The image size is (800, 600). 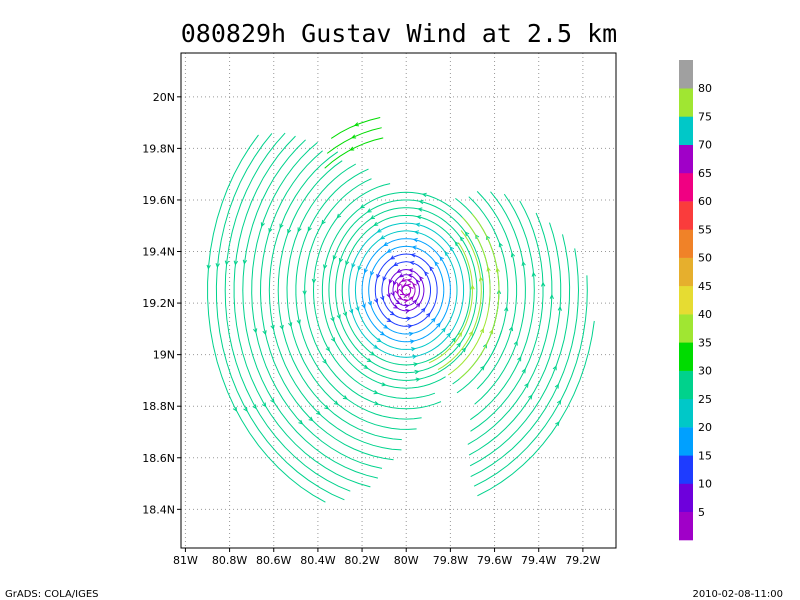 What do you see at coordinates (705, 342) in the screenshot?
I see `colorbar-label: 35` at bounding box center [705, 342].